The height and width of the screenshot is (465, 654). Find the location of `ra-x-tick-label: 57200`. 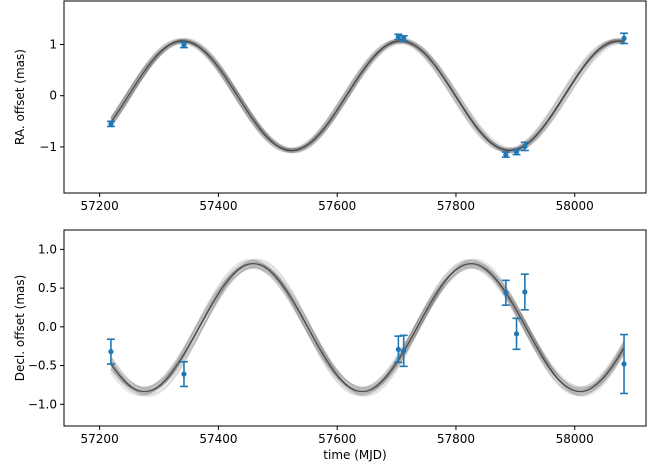

ra-x-tick-label: 57200 is located at coordinates (100, 206).